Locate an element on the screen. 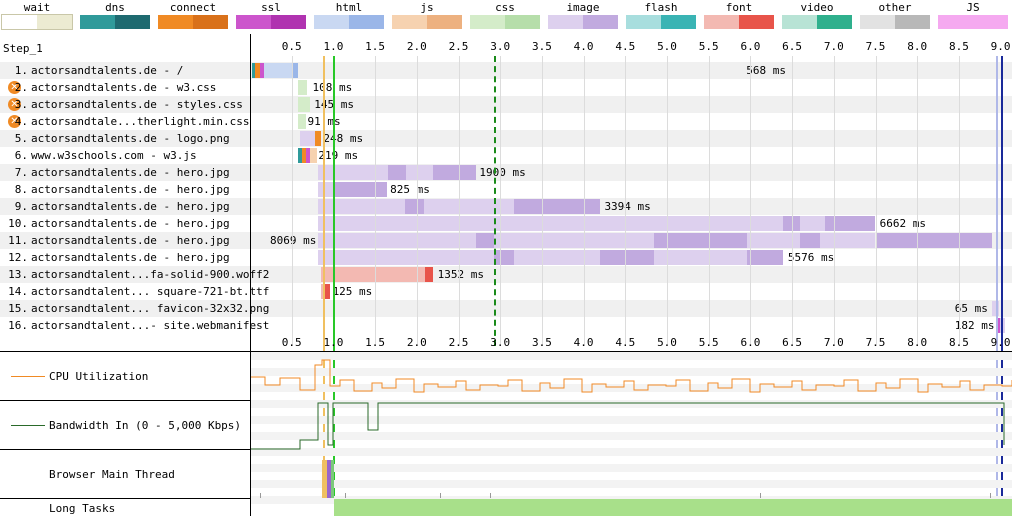 The height and width of the screenshot is (516, 1012). legend-label: css is located at coordinates (505, 7).